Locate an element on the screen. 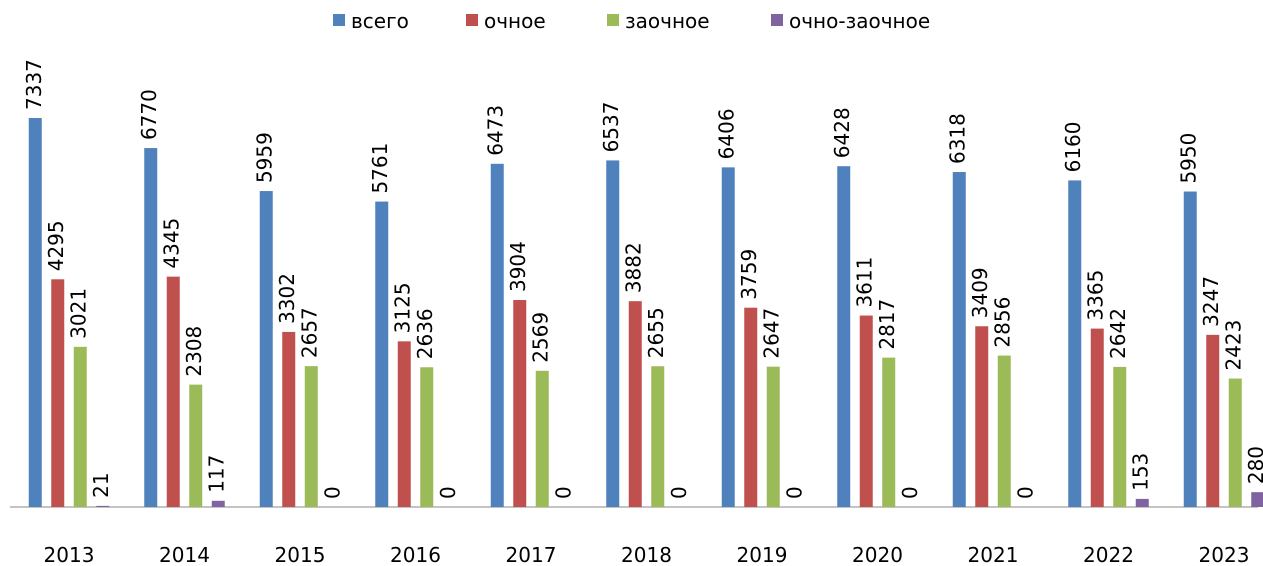 The width and height of the screenshot is (1263, 566). data-label: 280 is located at coordinates (1253, 465).